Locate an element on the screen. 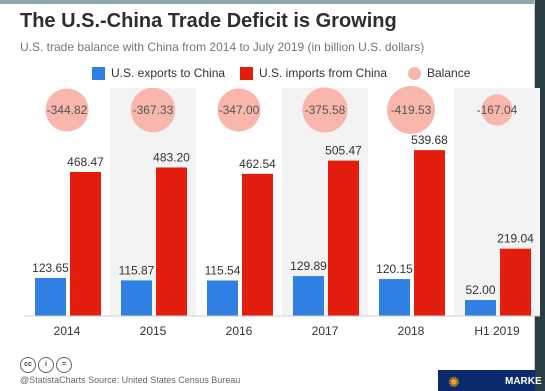 Image resolution: width=545 pixels, height=391 pixels. import-value-label: 462.54 is located at coordinates (257, 164).